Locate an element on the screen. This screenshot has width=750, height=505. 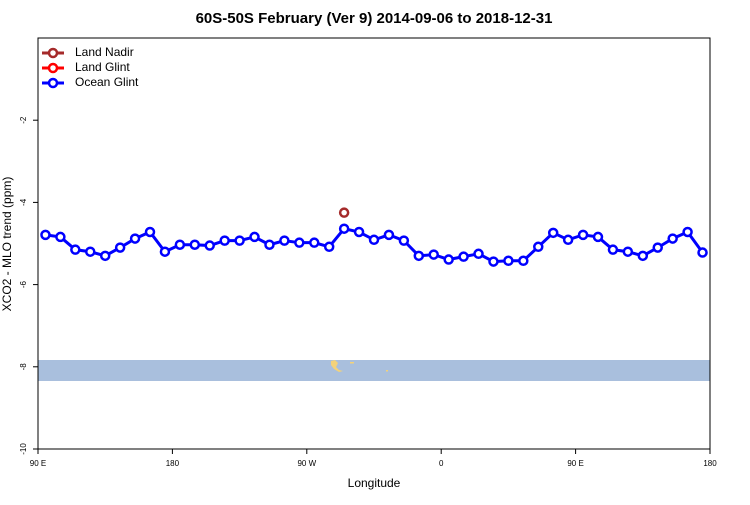
y-tick-label: -2 is located at coordinates (23, 120).